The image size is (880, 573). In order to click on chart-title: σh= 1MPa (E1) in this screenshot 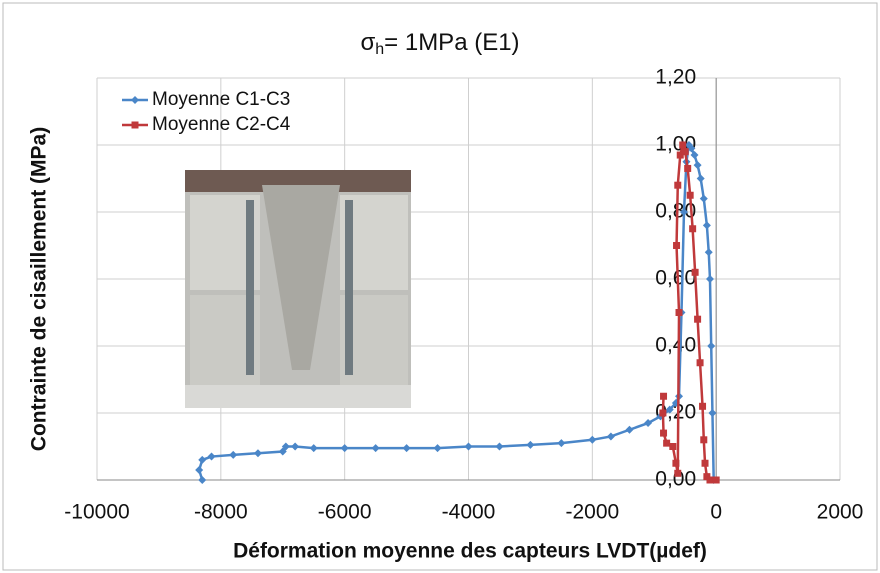, I will do `click(439, 43)`.